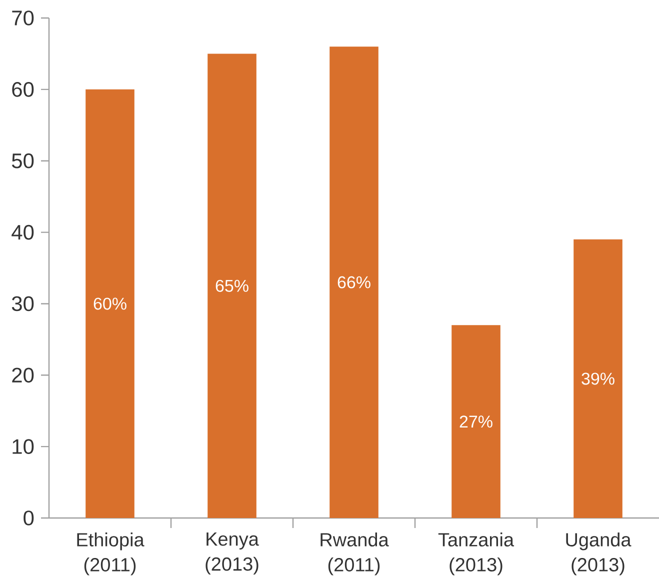  I want to click on x-tick-label: Kenya (2013), so click(232, 553).